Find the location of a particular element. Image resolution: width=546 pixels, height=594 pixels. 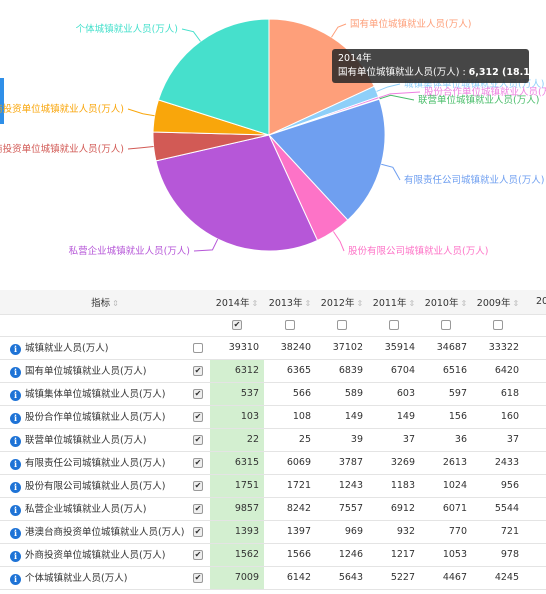

value-cell: 1053 is located at coordinates (446, 555).